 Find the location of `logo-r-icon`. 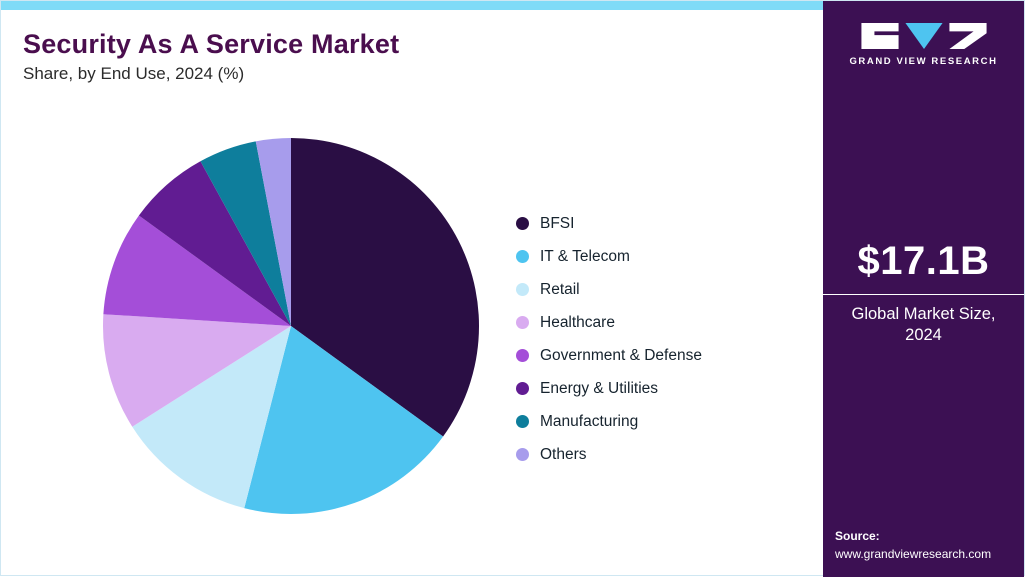

logo-r-icon is located at coordinates (967, 36).